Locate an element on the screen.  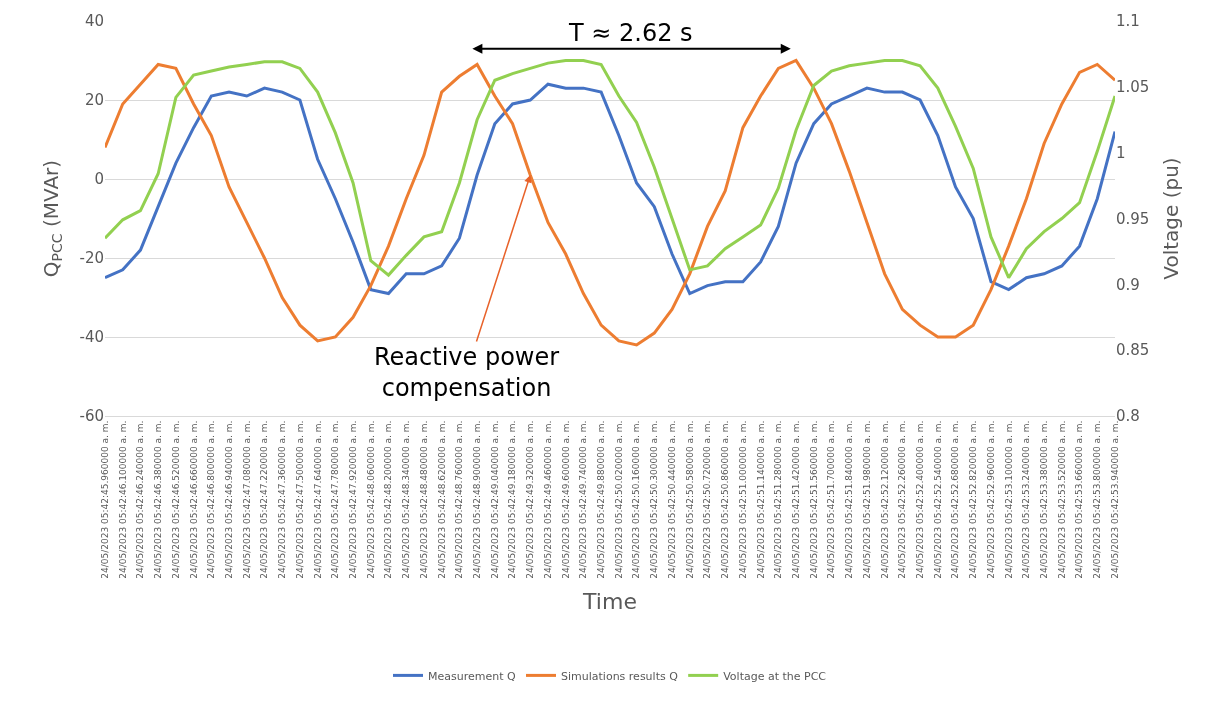
x-tick-label: 24/05/2023 05:42:52.400000 a. m. is located at coordinates (920, 499).